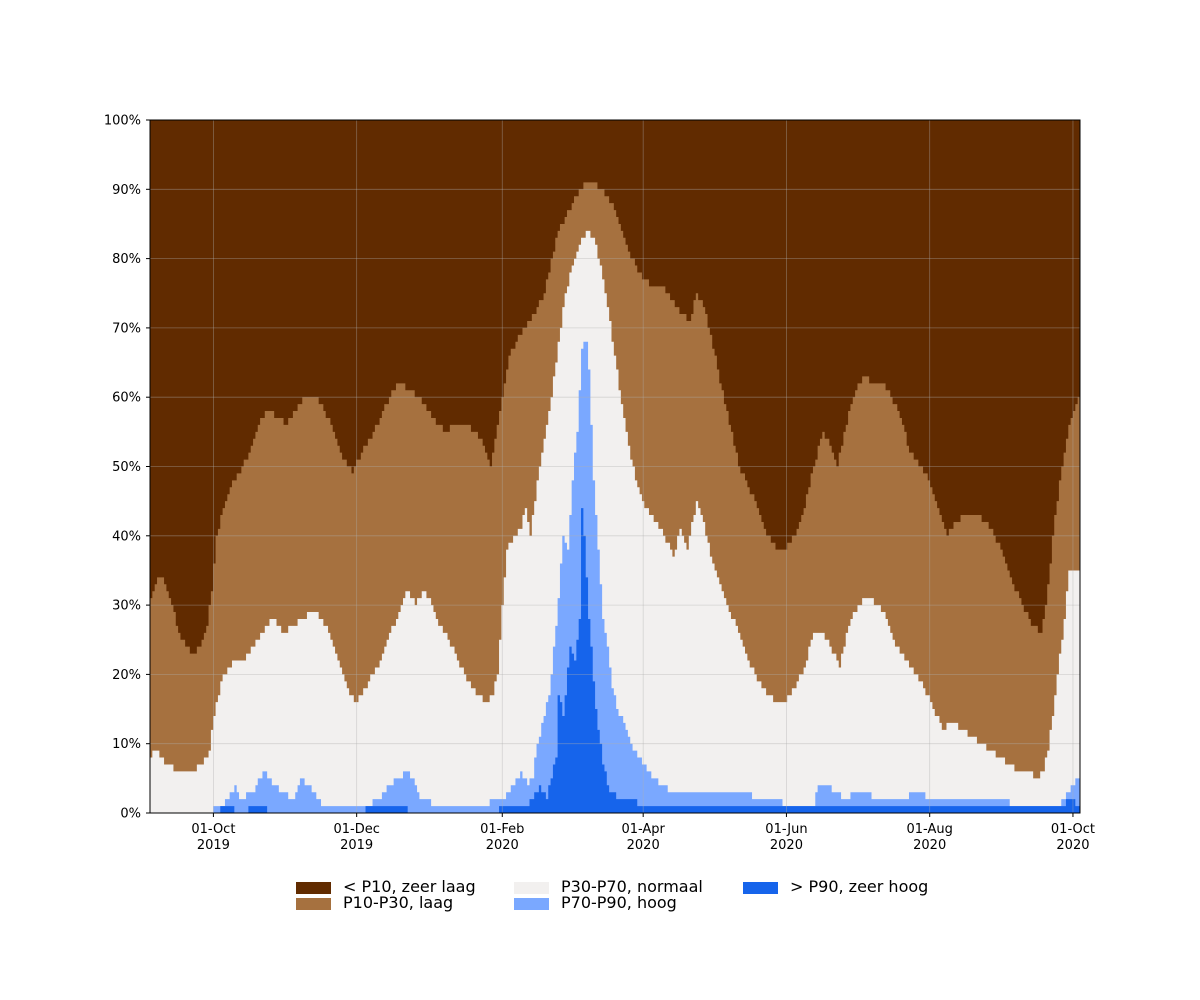  I want to click on y-tick-label: 60%, so click(126, 398).